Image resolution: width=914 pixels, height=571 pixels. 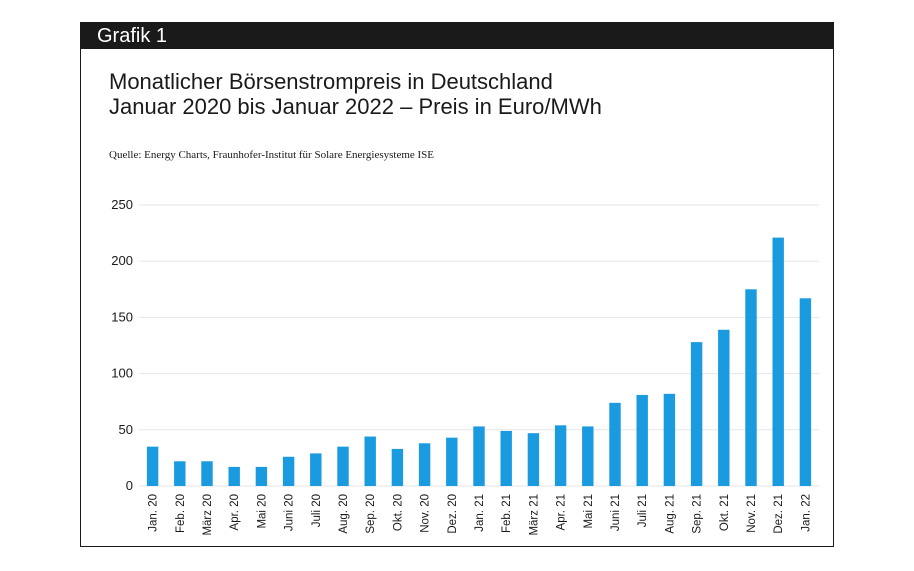 I want to click on x-tick-label: Okt. 20, so click(x=398, y=512).